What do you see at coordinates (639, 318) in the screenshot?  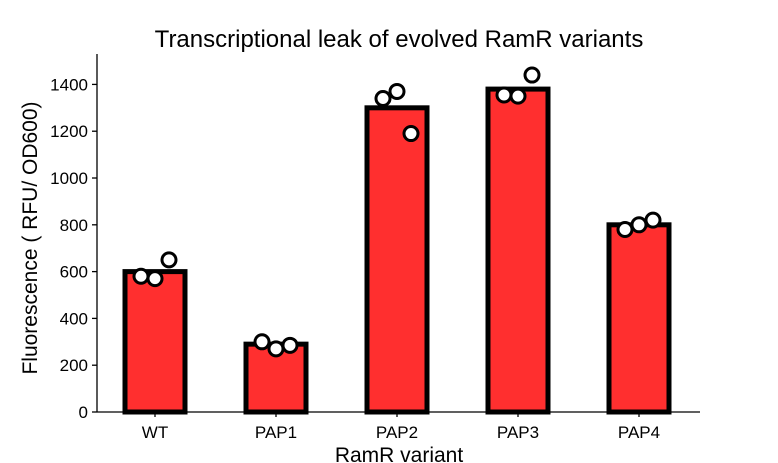 I see `bar-pap4` at bounding box center [639, 318].